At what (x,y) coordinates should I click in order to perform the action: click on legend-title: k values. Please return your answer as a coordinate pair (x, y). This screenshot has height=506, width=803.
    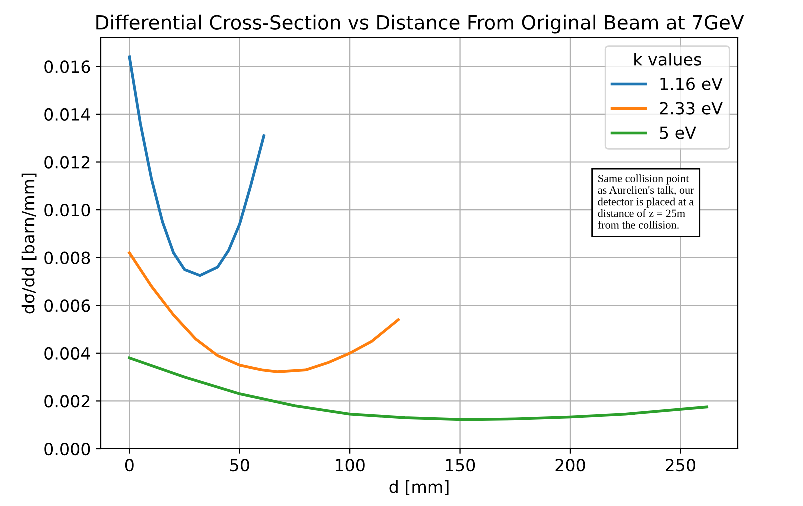
    Looking at the image, I should click on (668, 59).